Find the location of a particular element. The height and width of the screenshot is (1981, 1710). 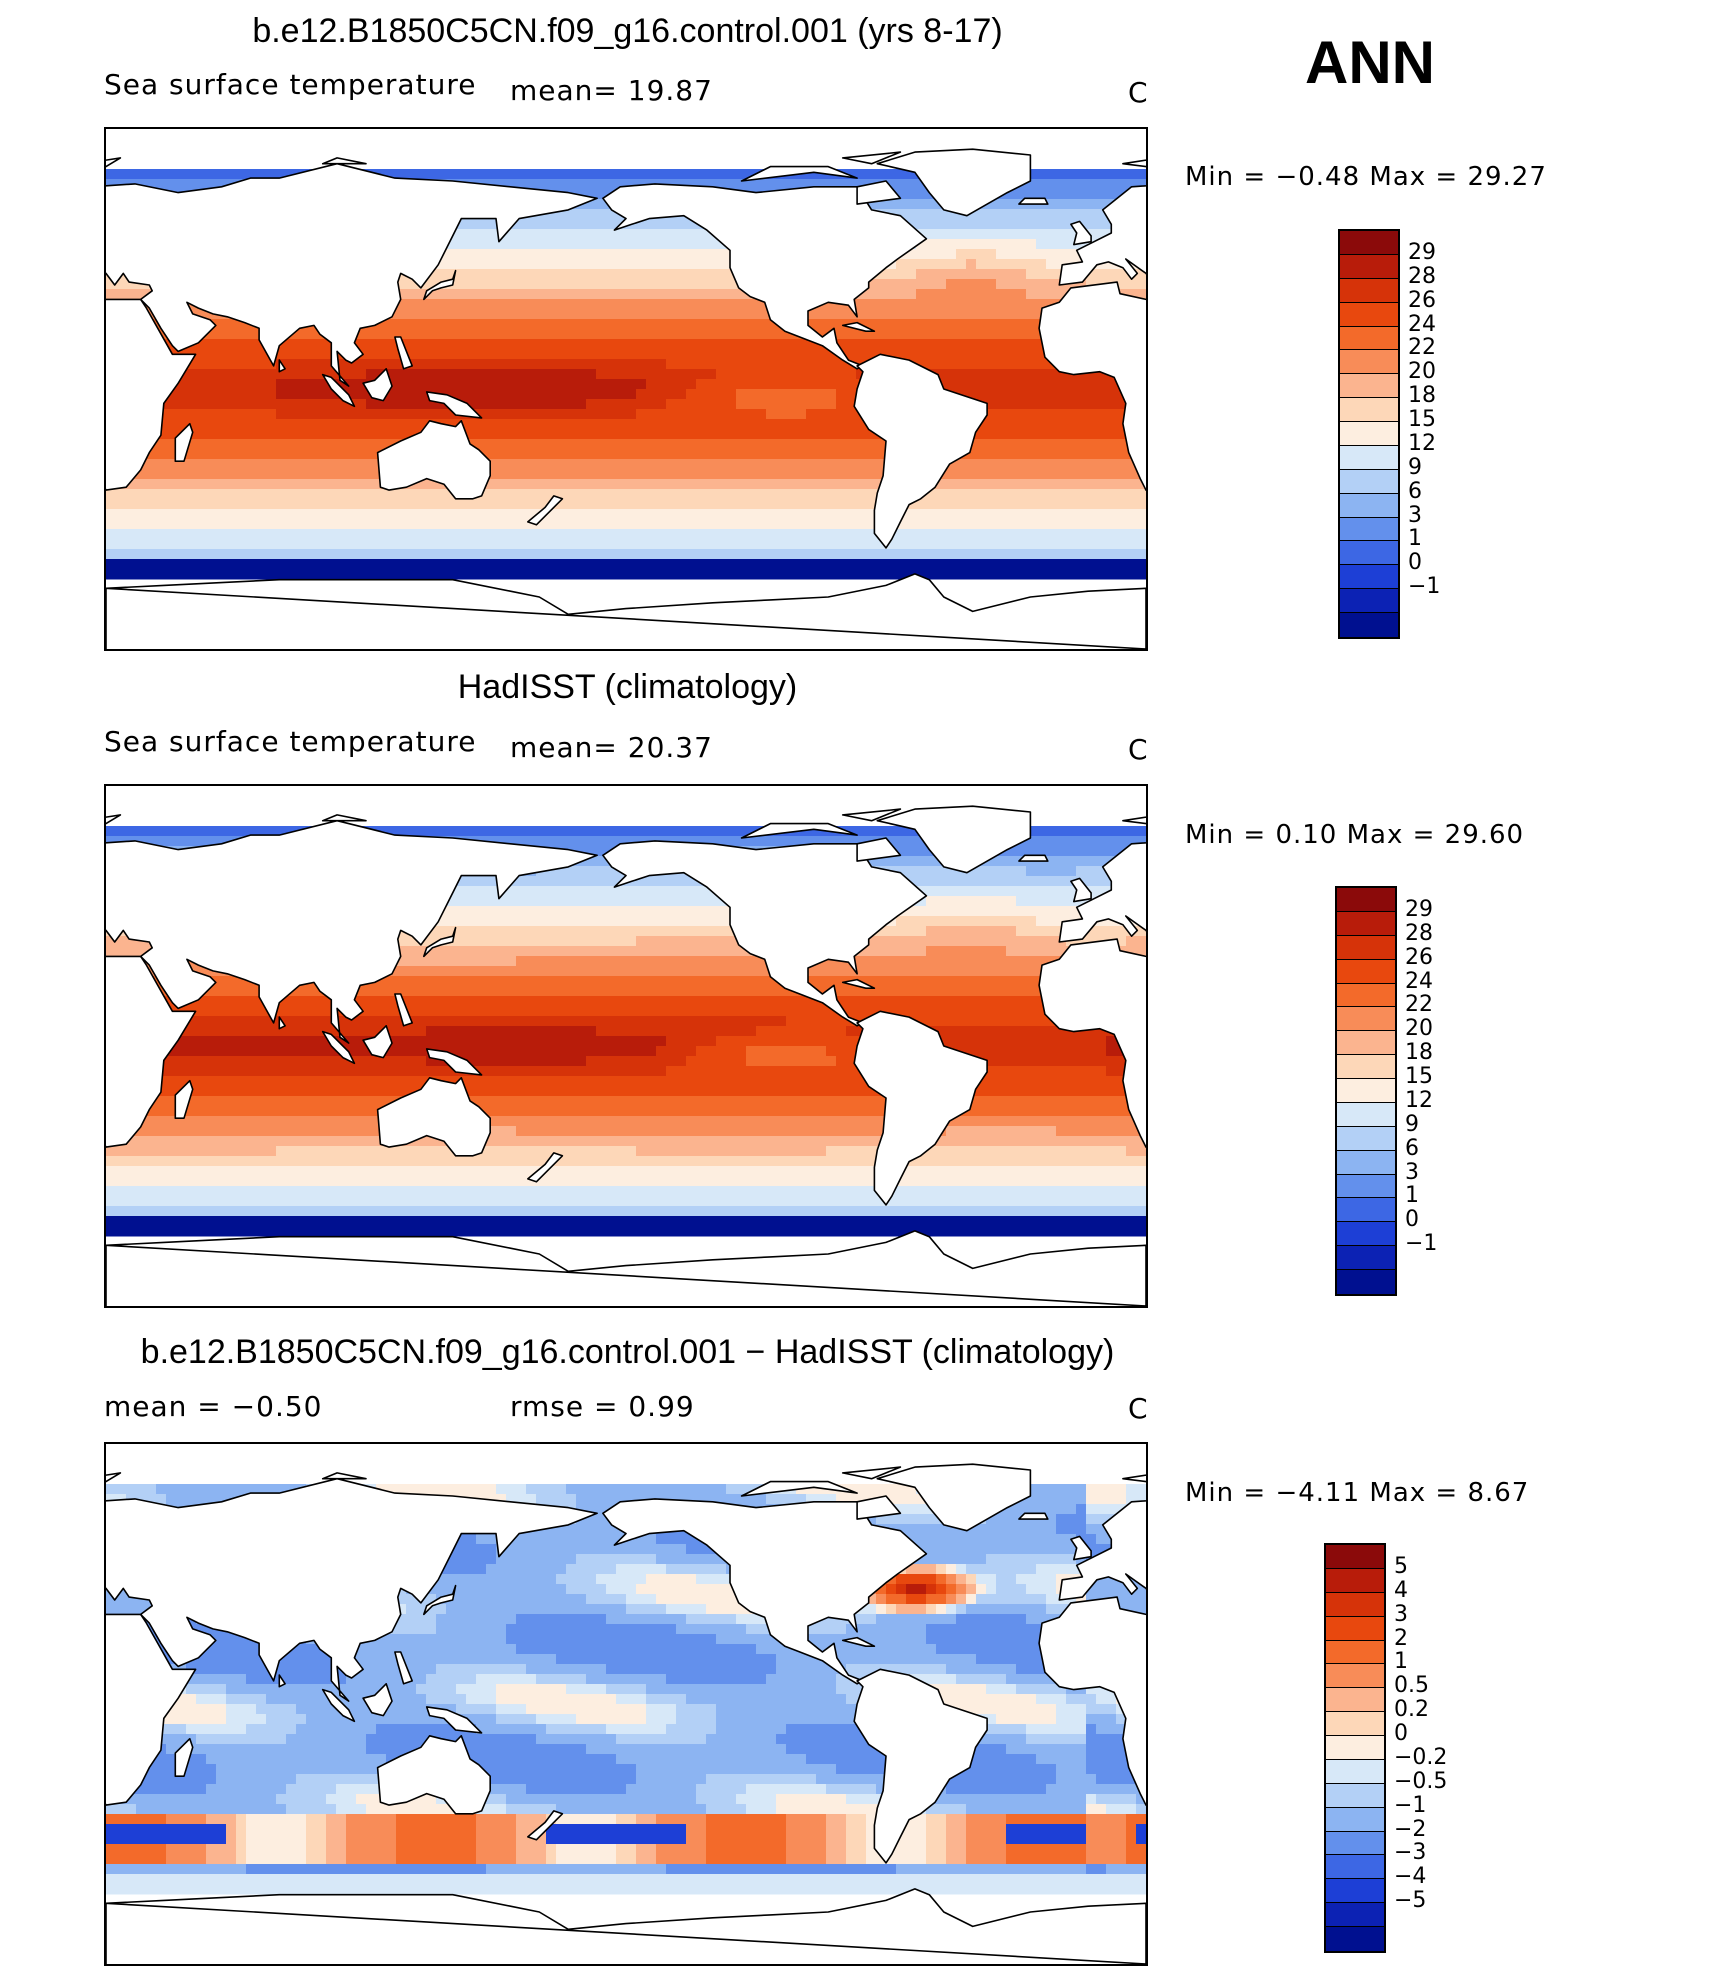

panel-1-colorbar is located at coordinates (1369, 434).